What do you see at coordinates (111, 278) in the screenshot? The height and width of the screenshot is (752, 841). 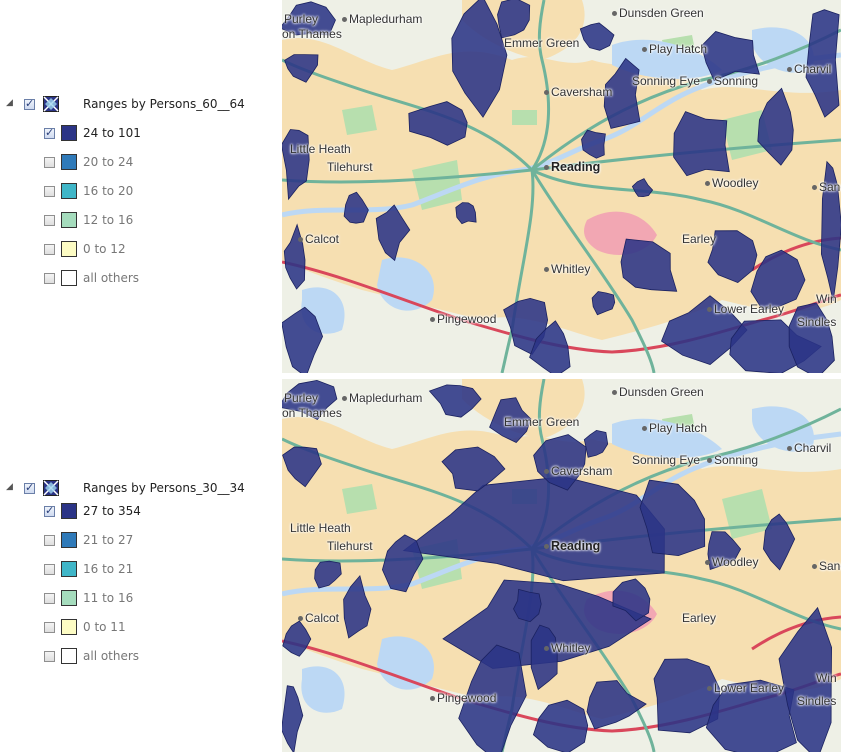 I see `class-label: all others` at bounding box center [111, 278].